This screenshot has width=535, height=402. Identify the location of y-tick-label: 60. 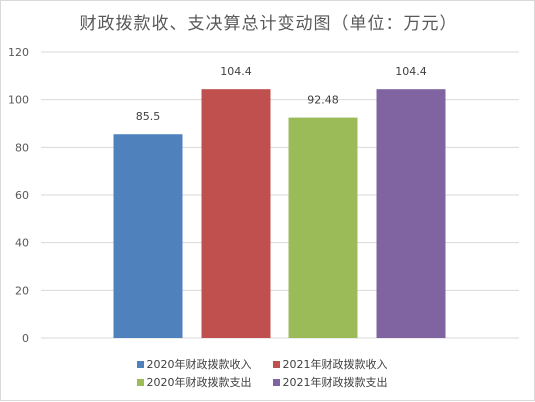
(22, 195).